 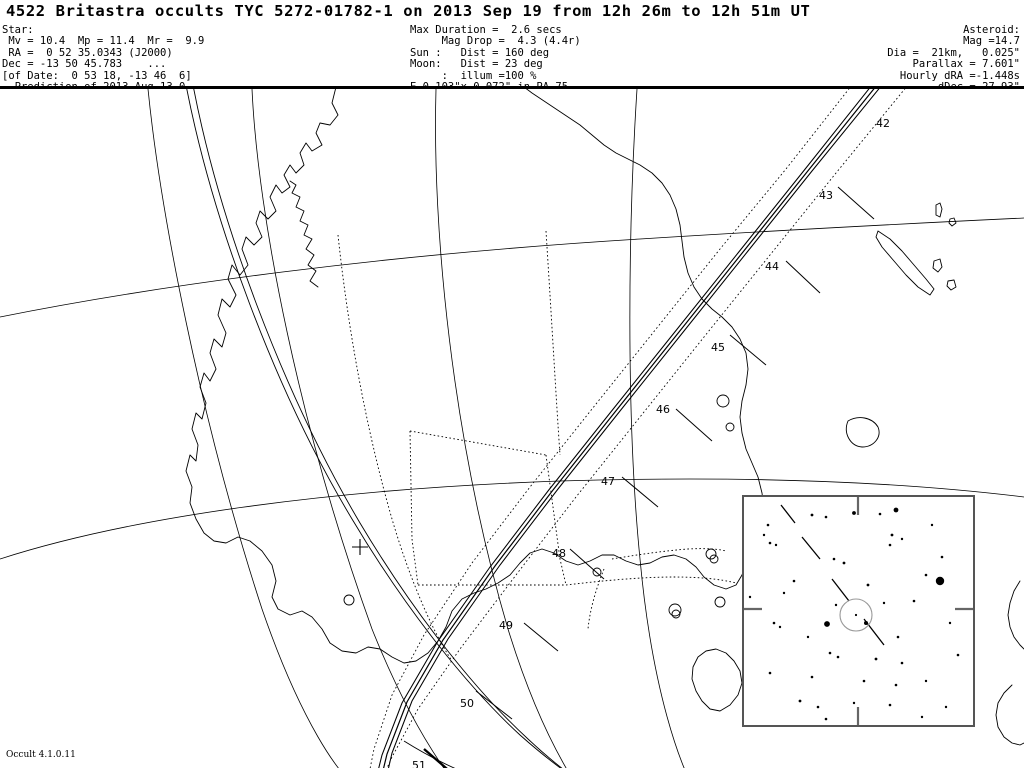 I want to click on path-minute-ticks-secondary, so click(x=541, y=637).